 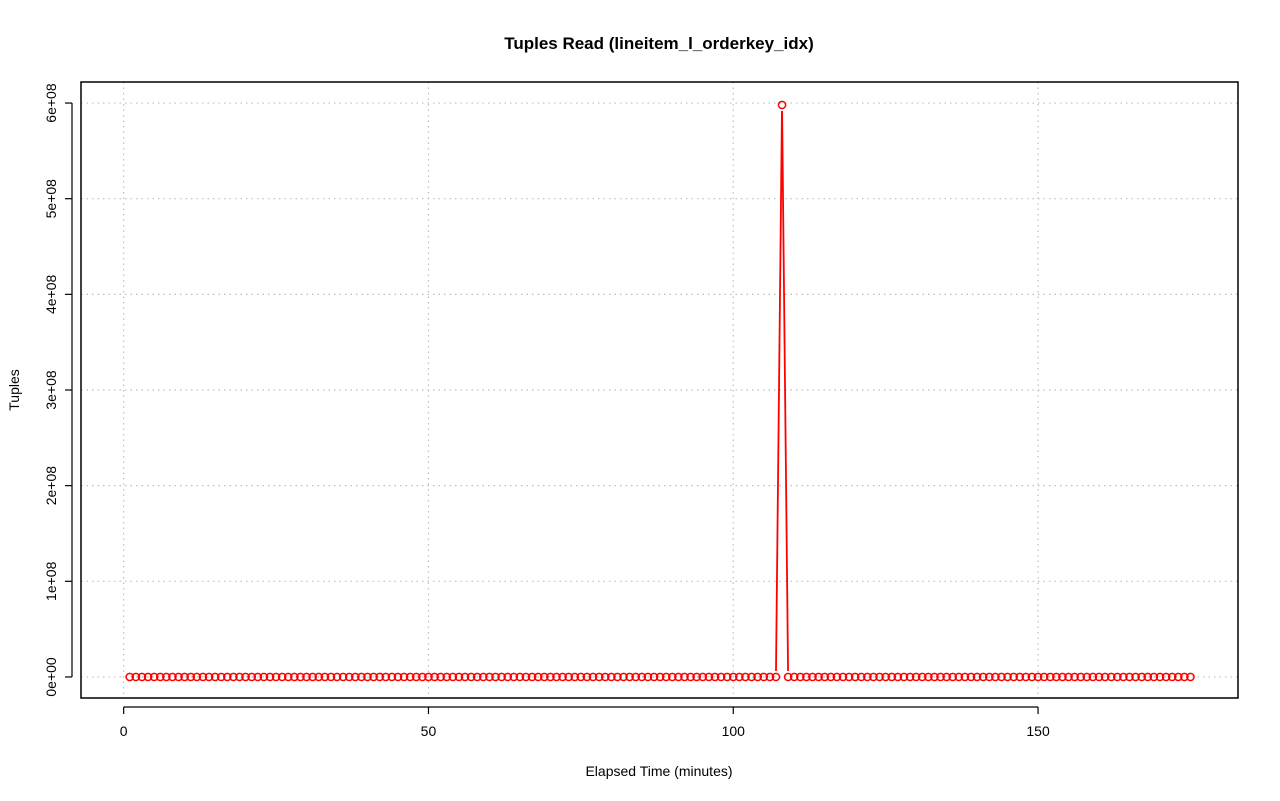 What do you see at coordinates (779, 390) in the screenshot?
I see `series-line-segment` at bounding box center [779, 390].